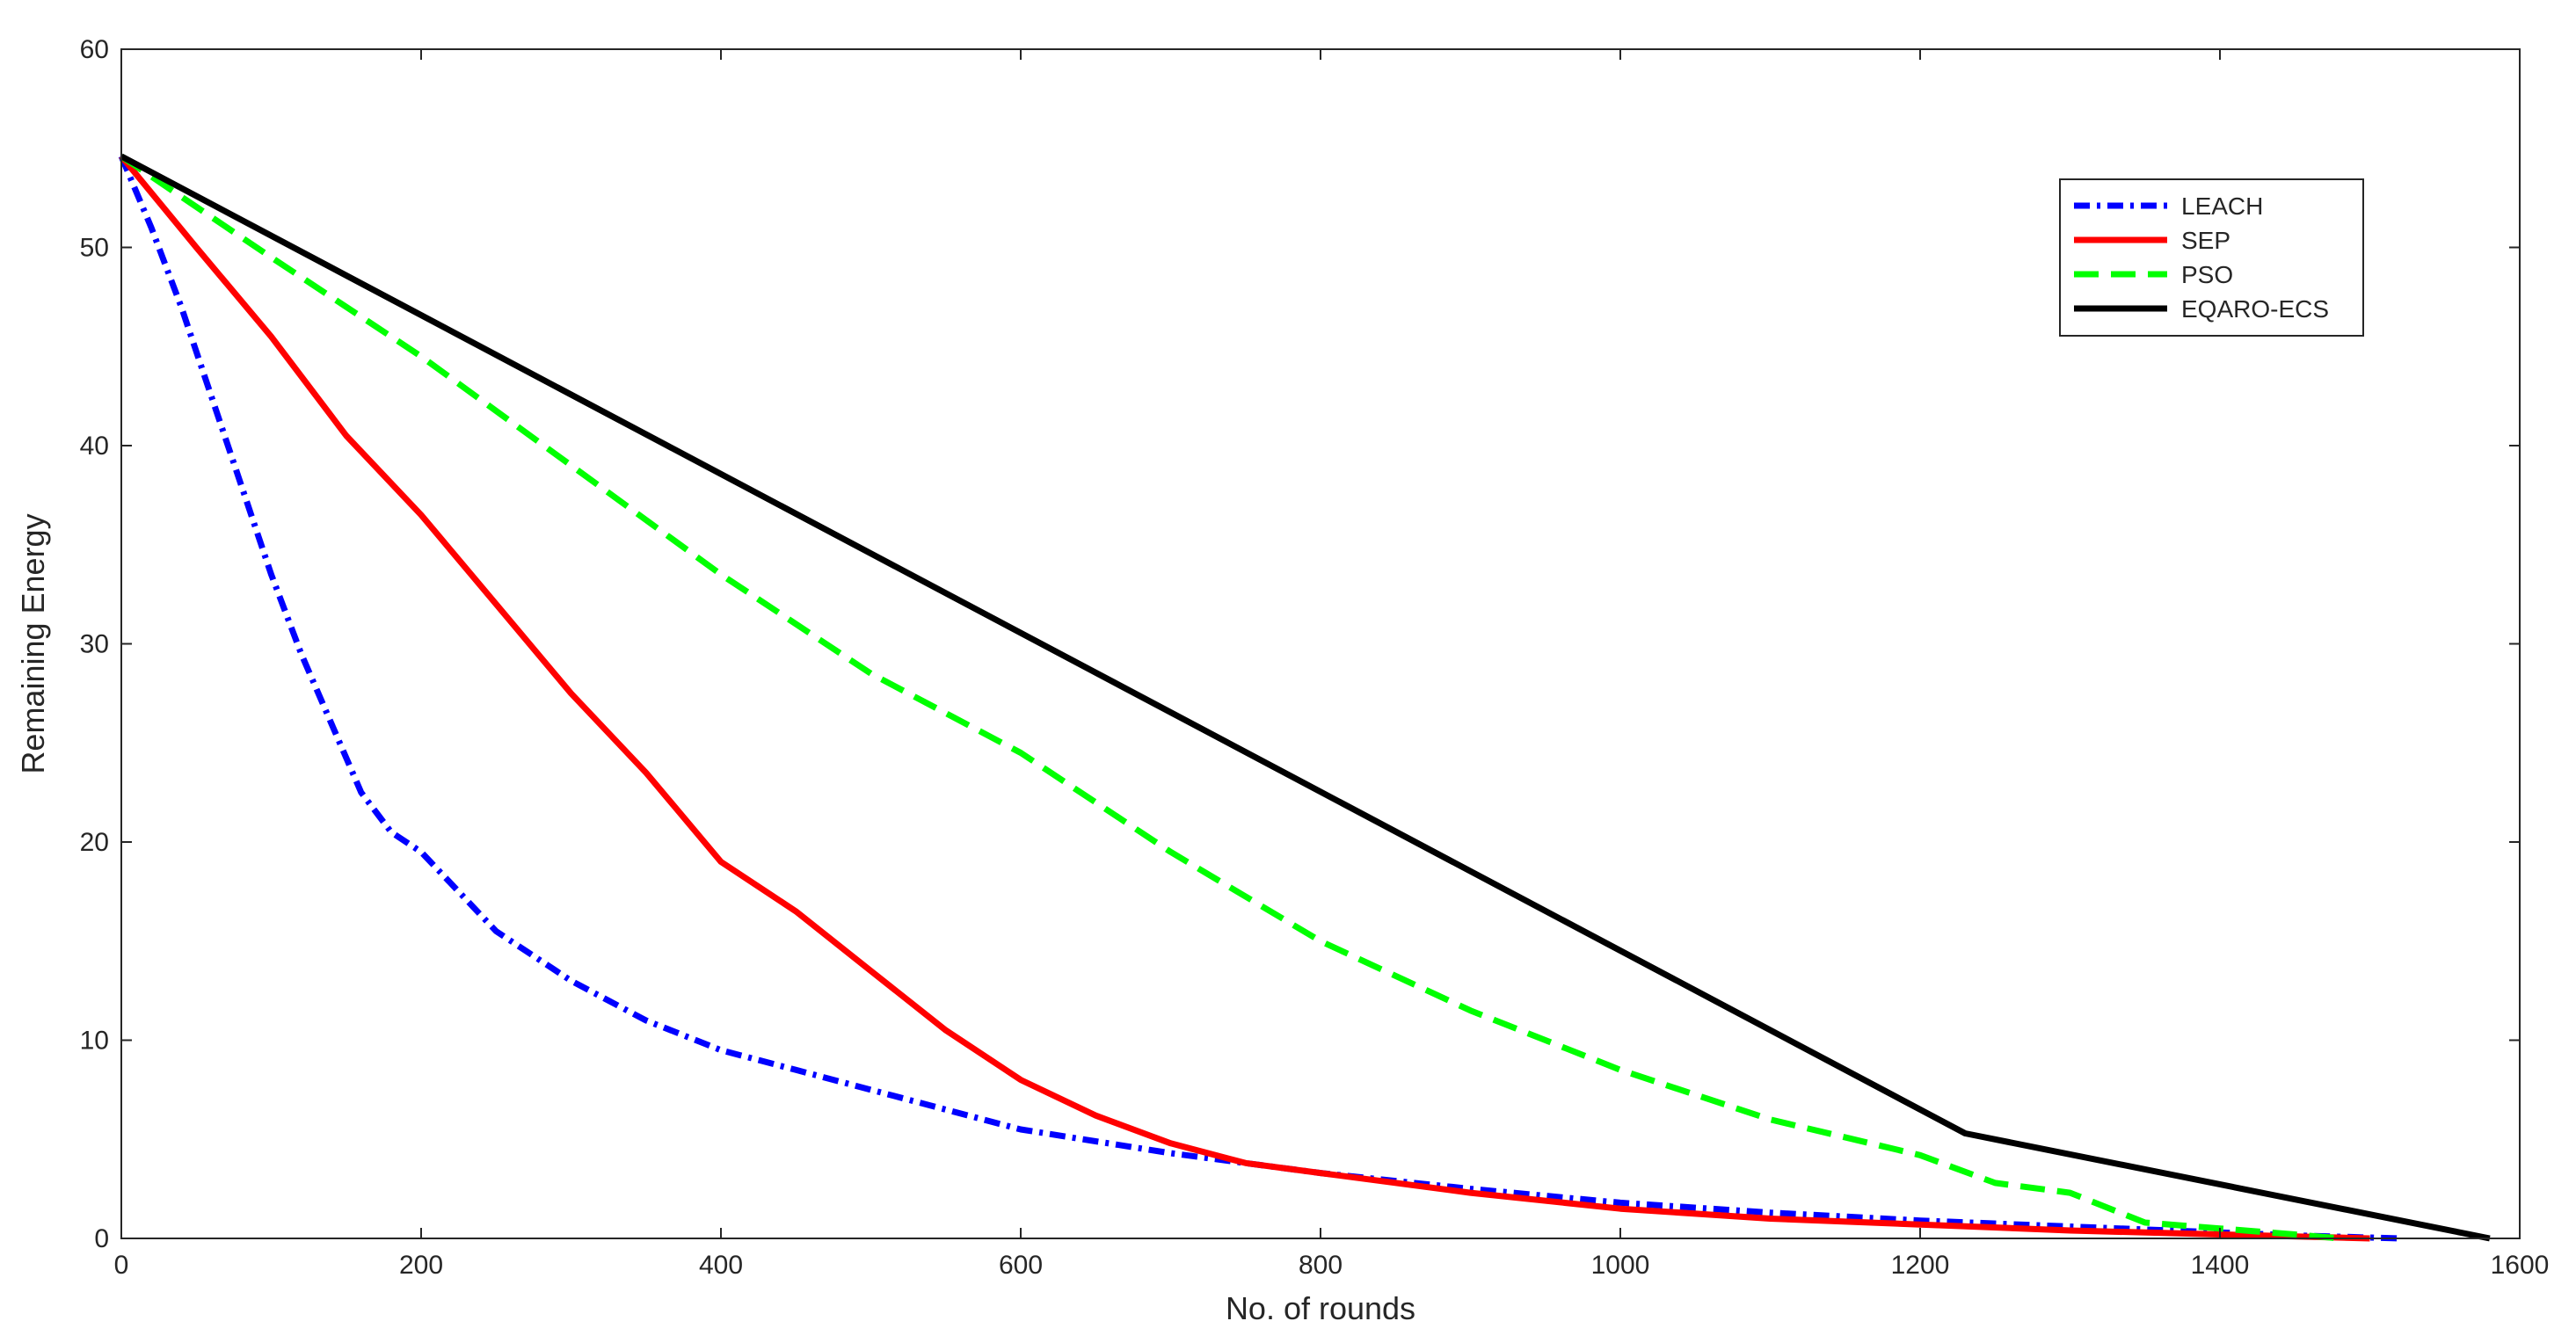 This screenshot has width=2576, height=1343. What do you see at coordinates (421, 1265) in the screenshot?
I see `x-tick-label: 200` at bounding box center [421, 1265].